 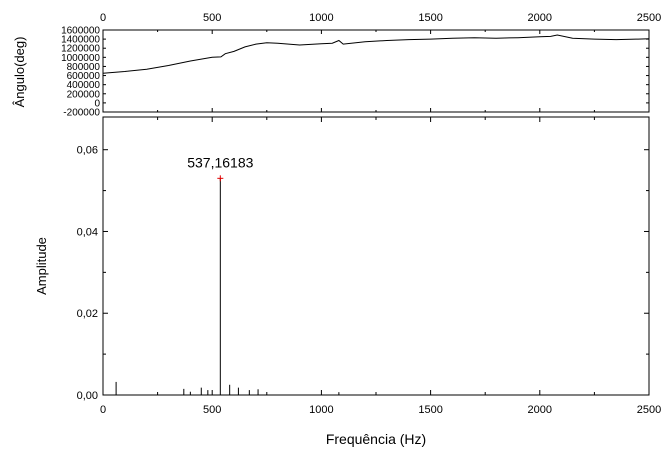 What do you see at coordinates (87, 314) in the screenshot?
I see `amplitude-y-tick-label: 0,02` at bounding box center [87, 314].